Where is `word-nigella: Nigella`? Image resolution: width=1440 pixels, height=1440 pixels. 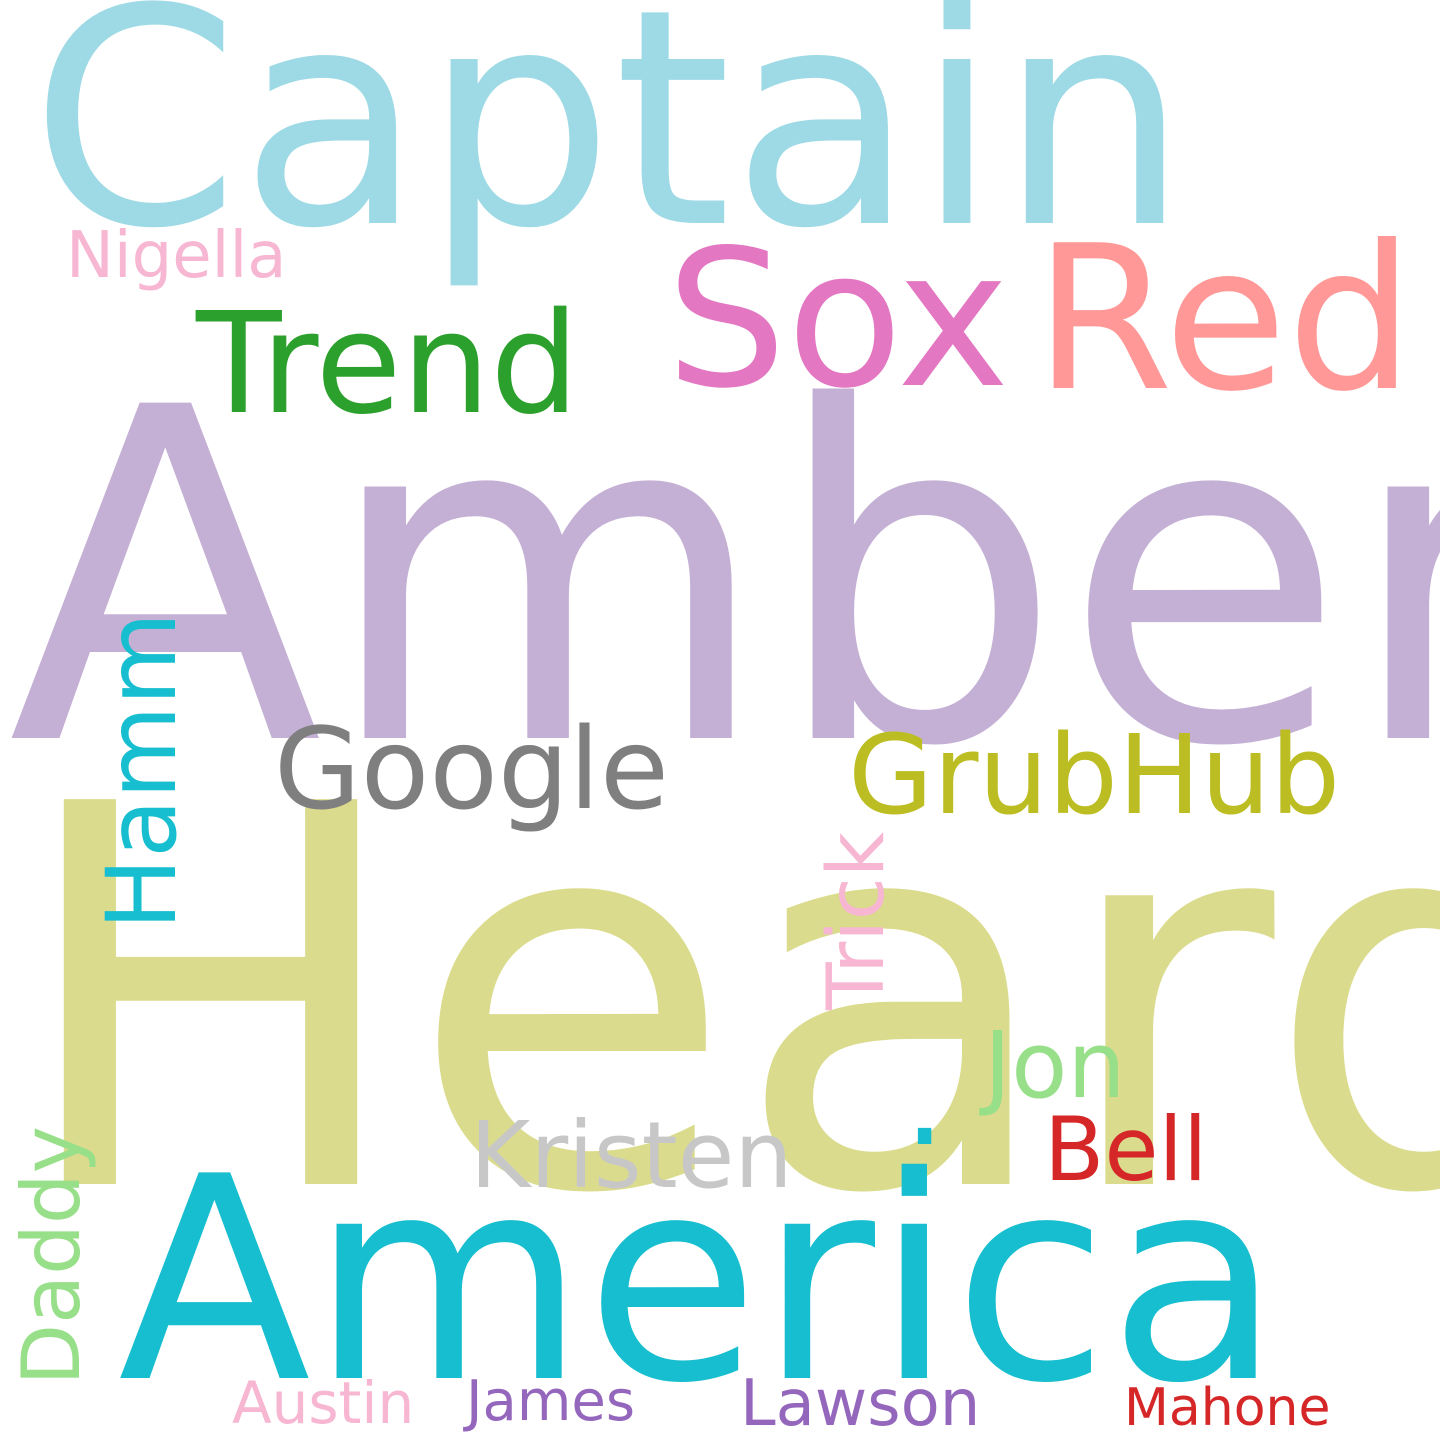
word-nigella: Nigella is located at coordinates (176, 256).